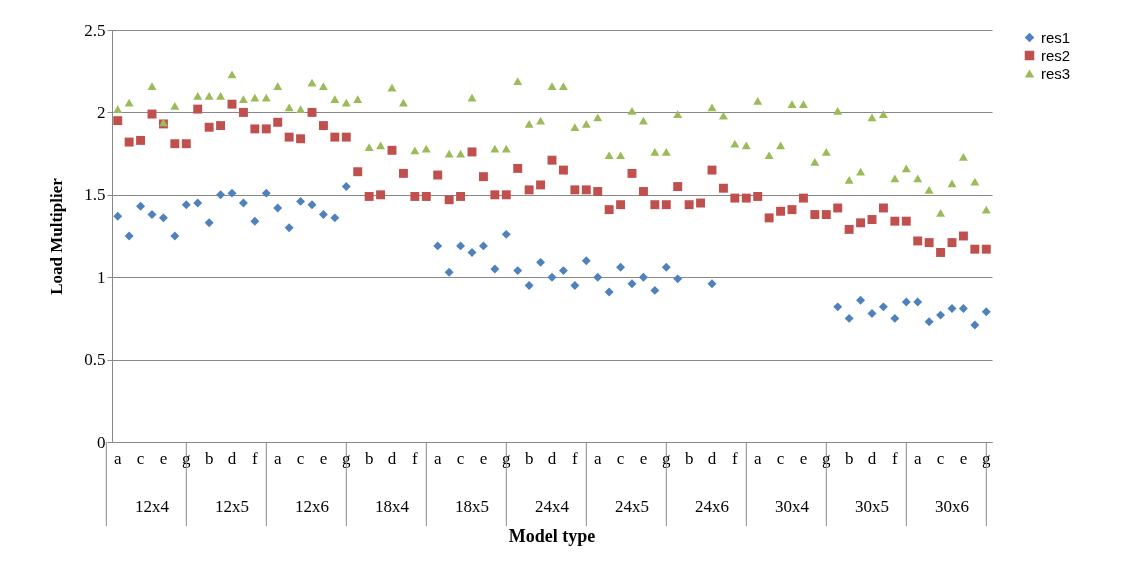 This screenshot has width=1124, height=571. What do you see at coordinates (1056, 55) in the screenshot?
I see `legend-label: res2` at bounding box center [1056, 55].